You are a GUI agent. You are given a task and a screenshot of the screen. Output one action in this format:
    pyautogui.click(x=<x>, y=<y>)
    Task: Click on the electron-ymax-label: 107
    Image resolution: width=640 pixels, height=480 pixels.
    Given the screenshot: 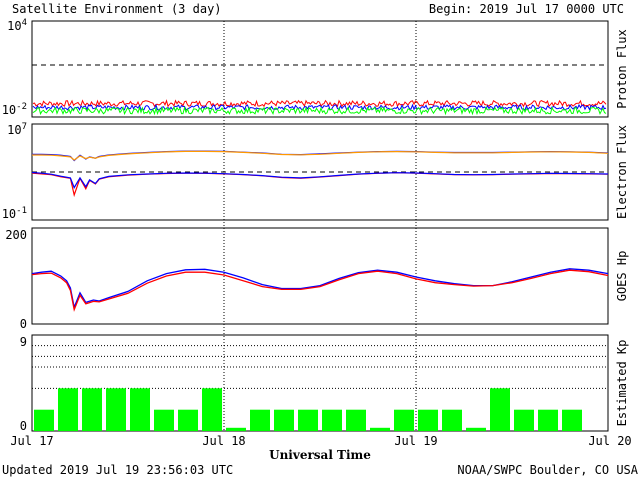 What is the action you would take?
    pyautogui.click(x=17, y=129)
    